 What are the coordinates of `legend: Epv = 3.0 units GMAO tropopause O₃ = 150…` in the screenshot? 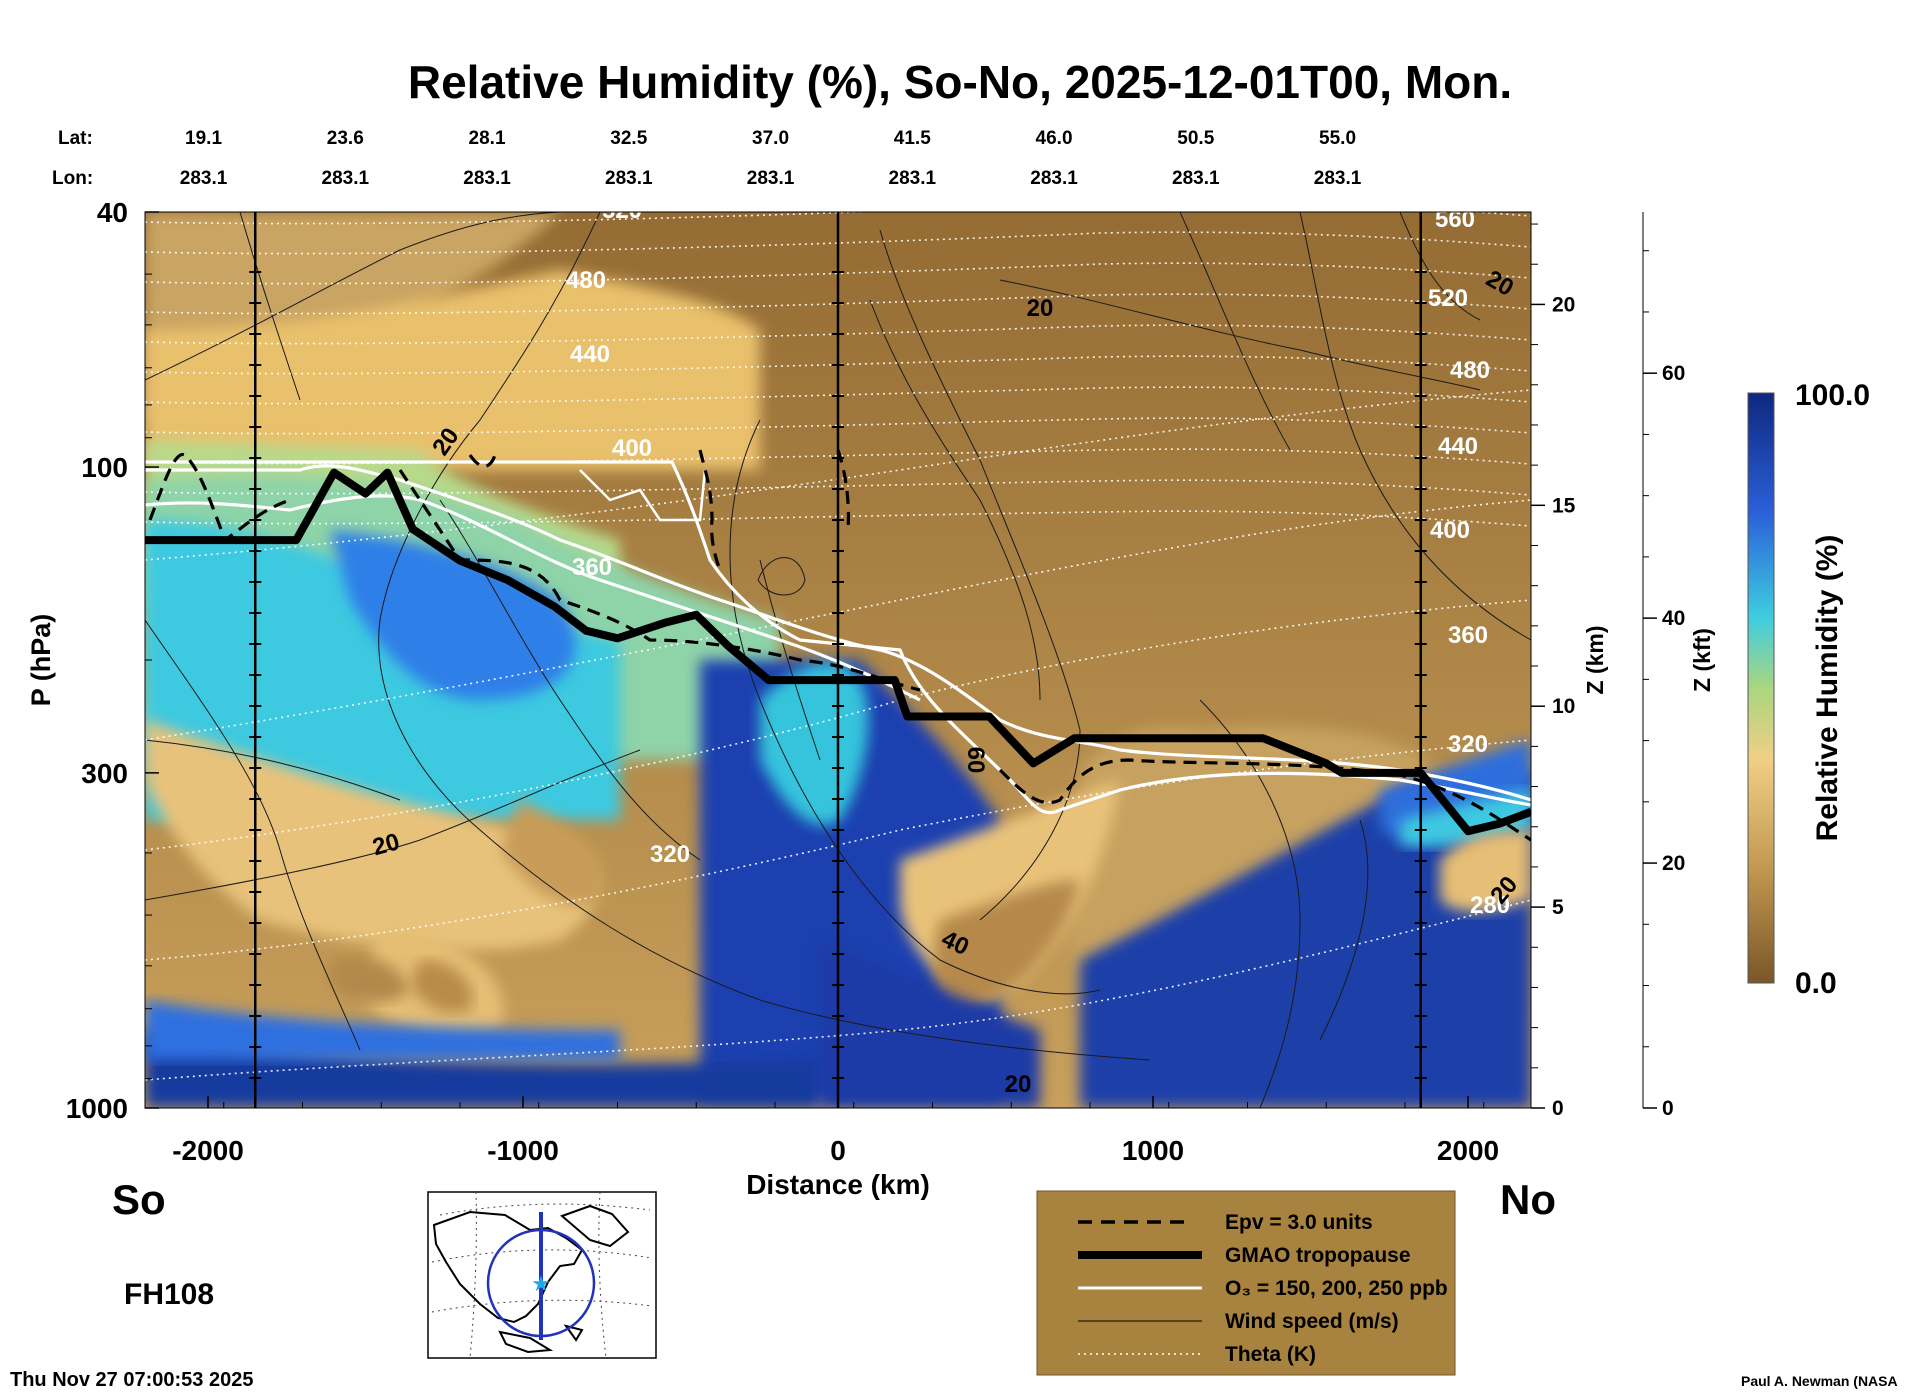 It's located at (1246, 1283).